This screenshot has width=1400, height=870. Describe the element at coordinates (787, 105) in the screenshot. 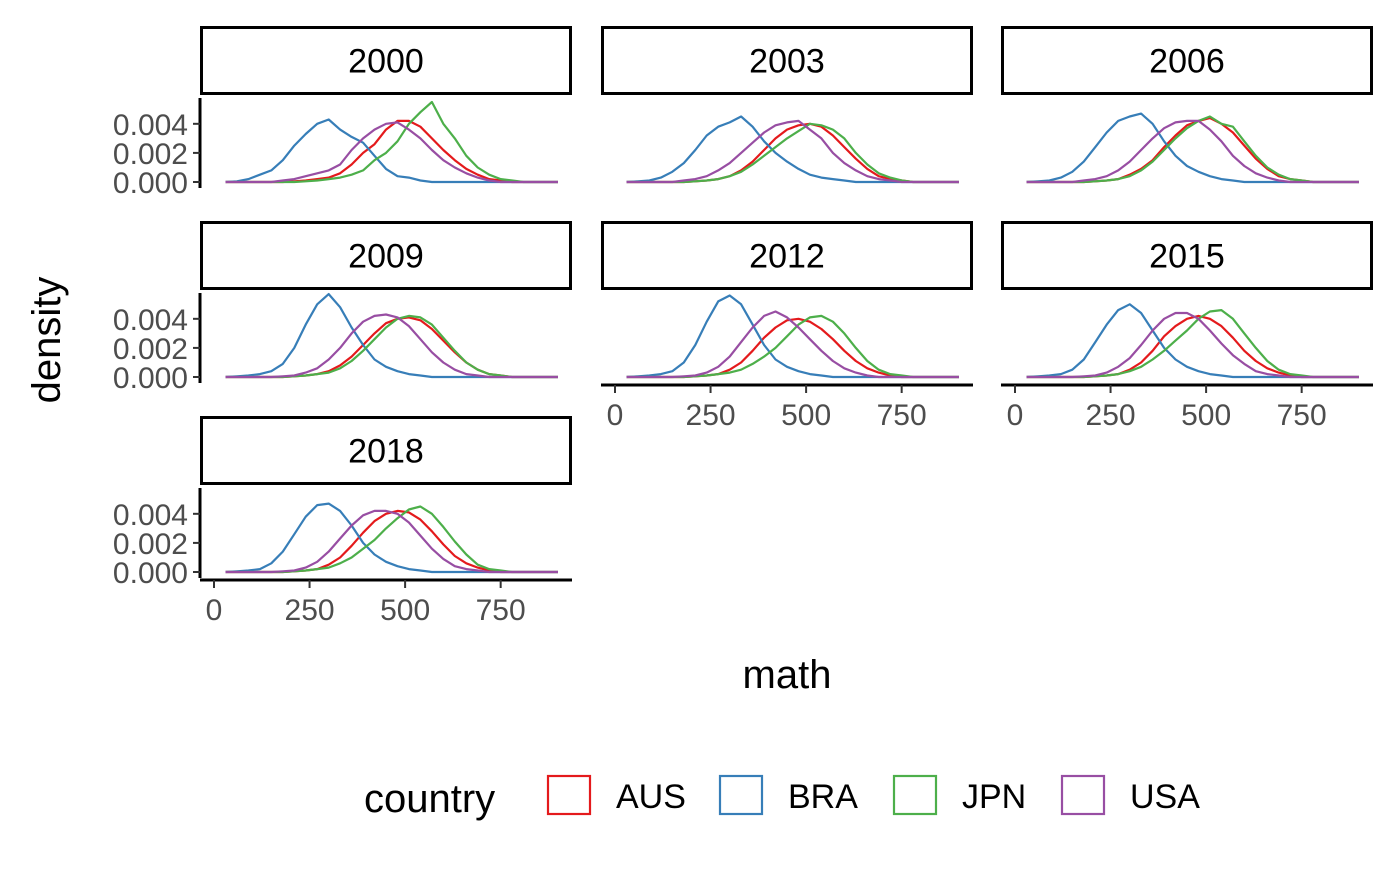

I see `panel-2003: 2003` at that location.